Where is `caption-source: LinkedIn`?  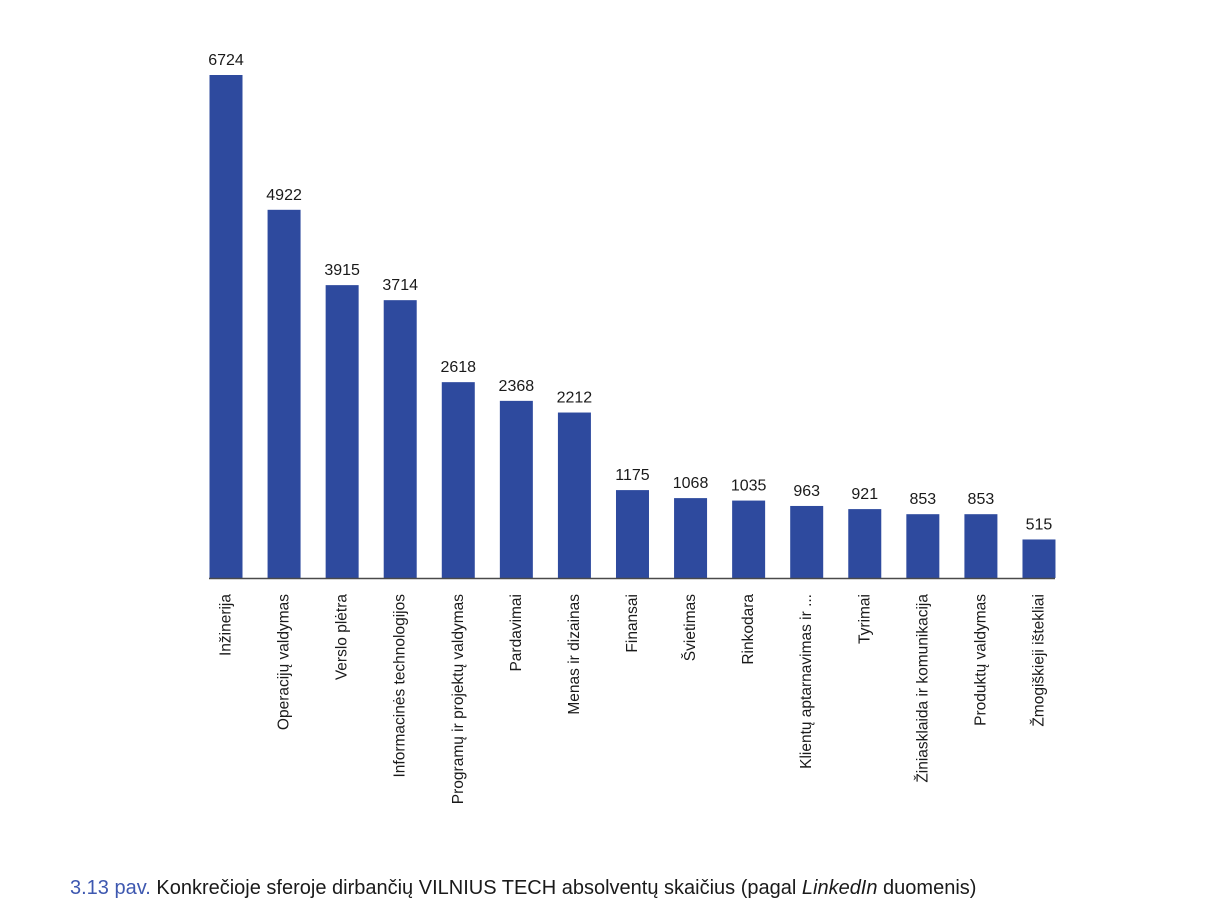
caption-source: LinkedIn is located at coordinates (839, 888).